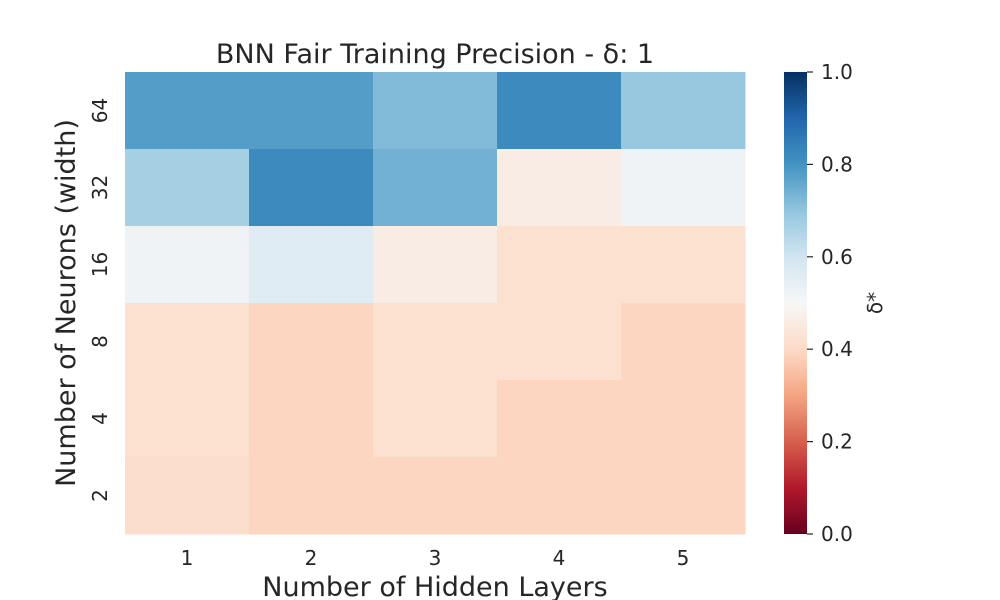 The image size is (1000, 600). I want to click on y-tick-label: 8, so click(100, 341).